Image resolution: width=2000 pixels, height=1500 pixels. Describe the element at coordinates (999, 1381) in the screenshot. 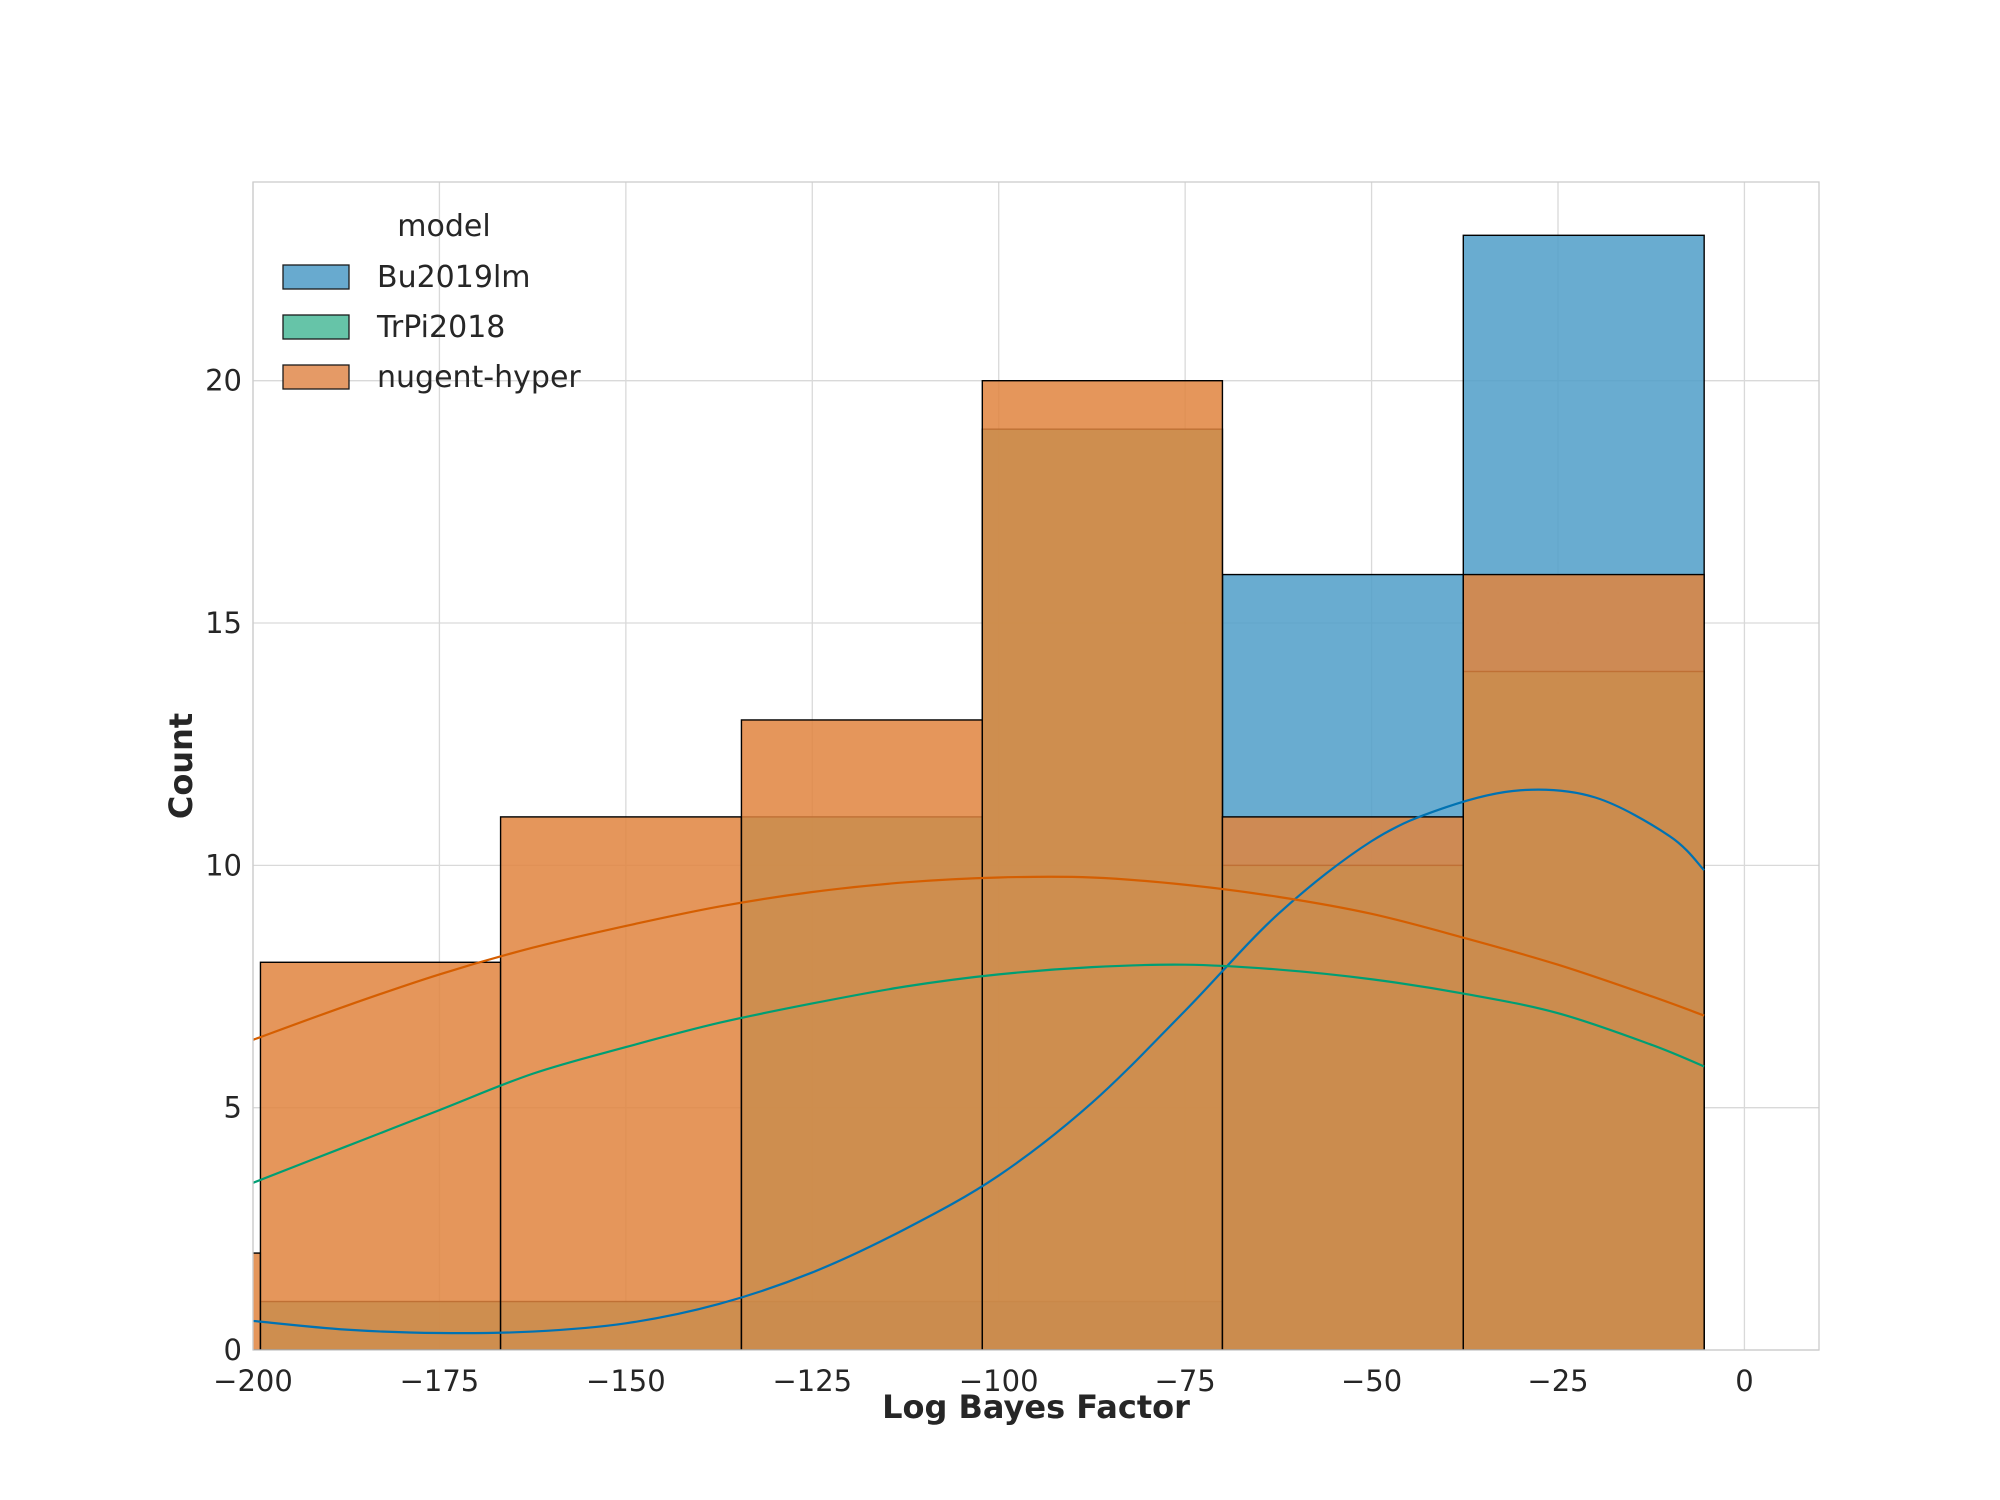

I see `x-tick-label: −100` at that location.